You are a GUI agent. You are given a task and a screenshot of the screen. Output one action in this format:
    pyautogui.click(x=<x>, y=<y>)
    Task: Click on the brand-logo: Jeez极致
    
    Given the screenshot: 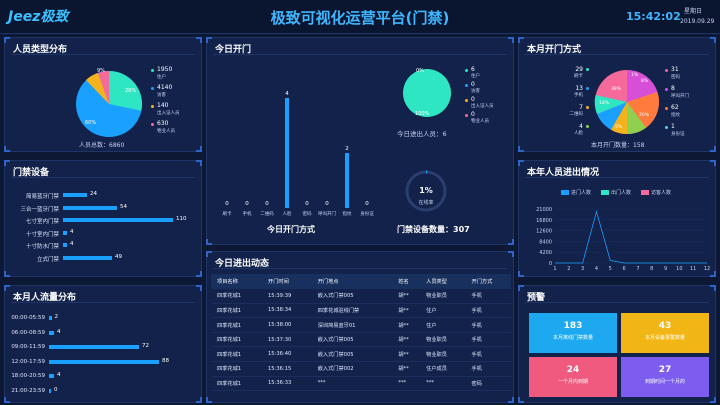 What is the action you would take?
    pyautogui.click(x=38, y=17)
    